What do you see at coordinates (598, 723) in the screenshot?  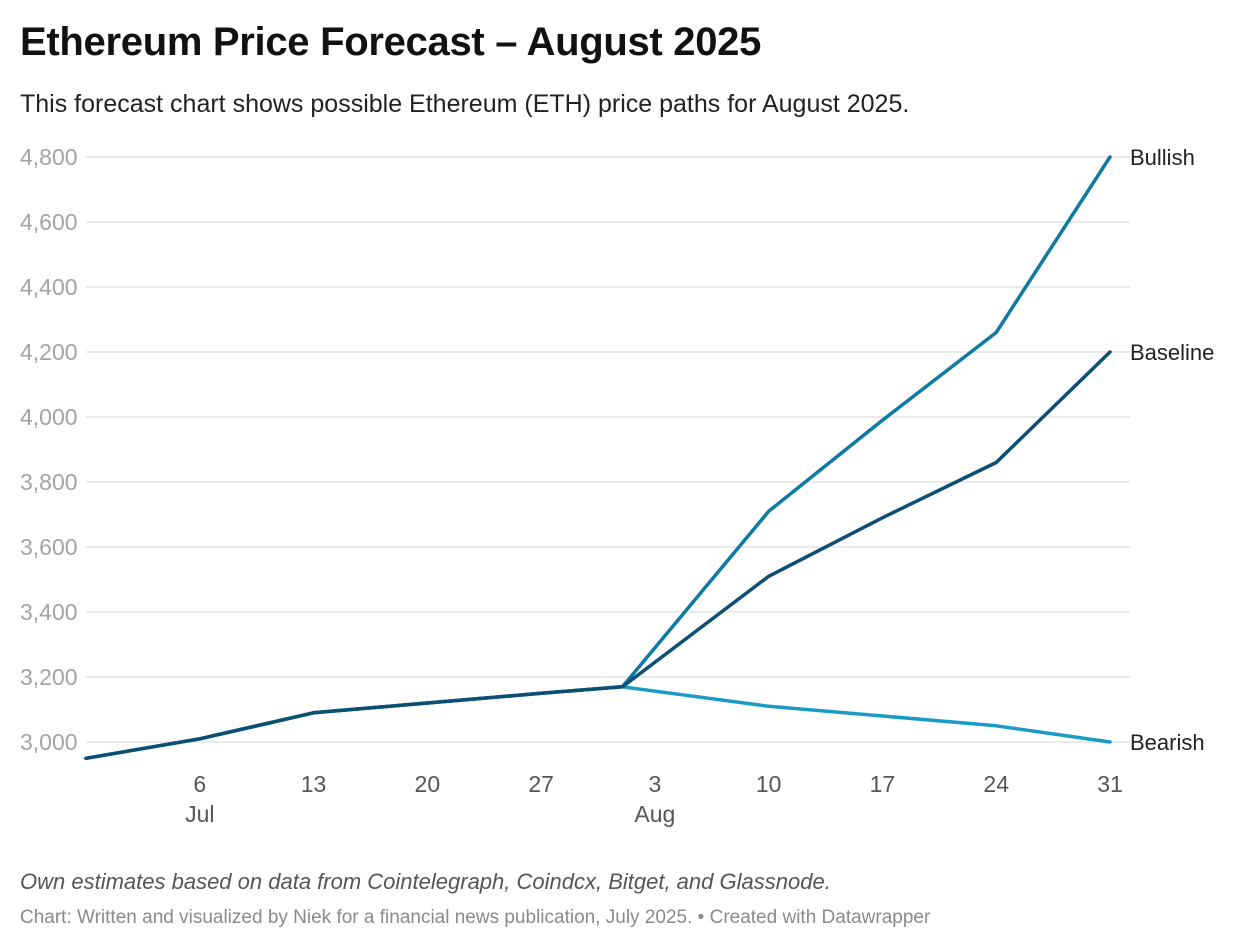 I see `series-line-bearish` at bounding box center [598, 723].